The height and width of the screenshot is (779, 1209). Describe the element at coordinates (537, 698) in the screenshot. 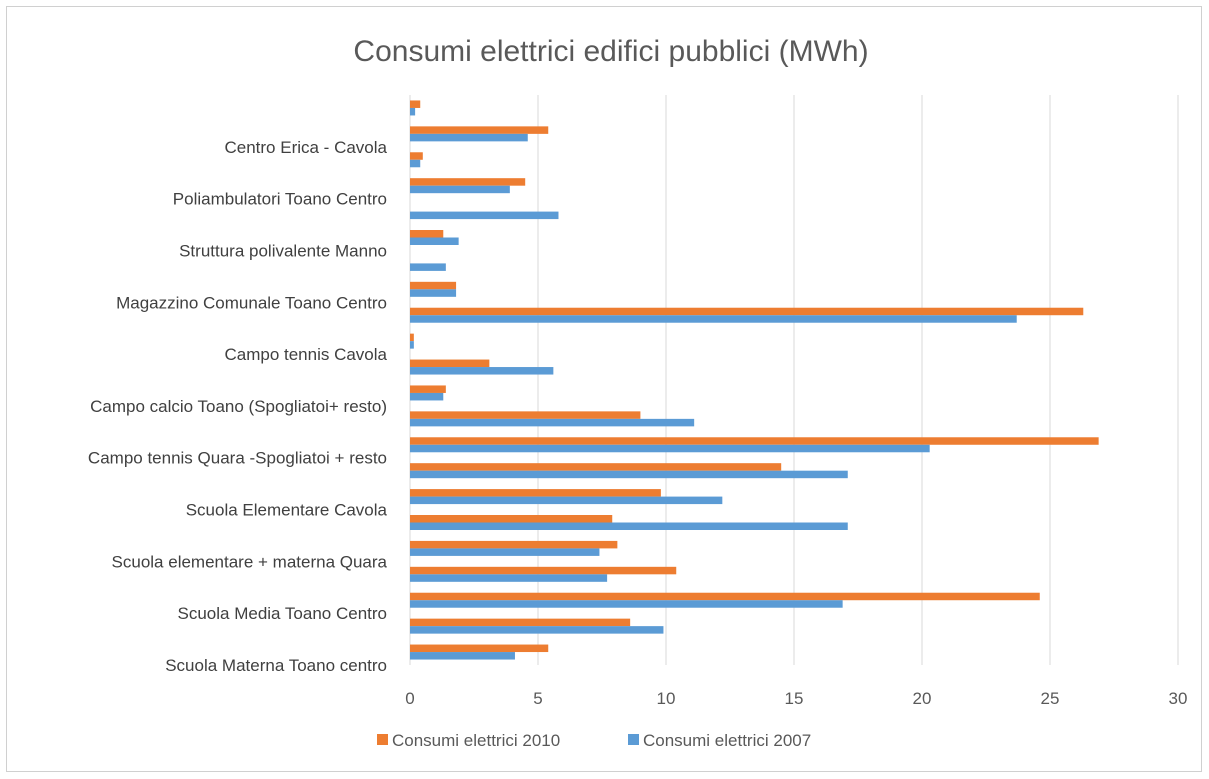

I see `x-tick-label: 5` at that location.